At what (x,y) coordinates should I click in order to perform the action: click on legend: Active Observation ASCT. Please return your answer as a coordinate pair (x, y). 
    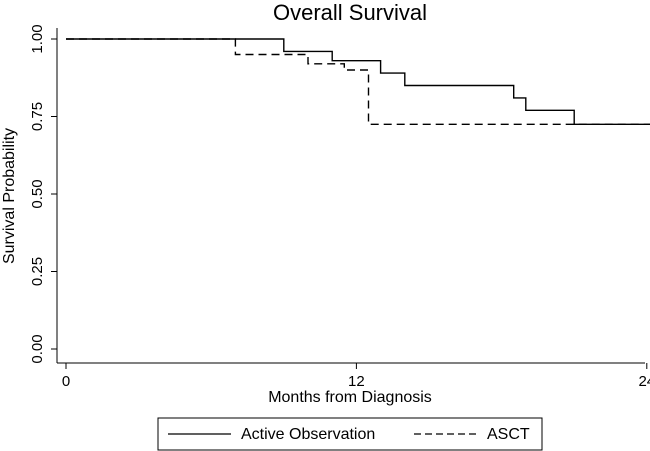
    Looking at the image, I should click on (350, 434).